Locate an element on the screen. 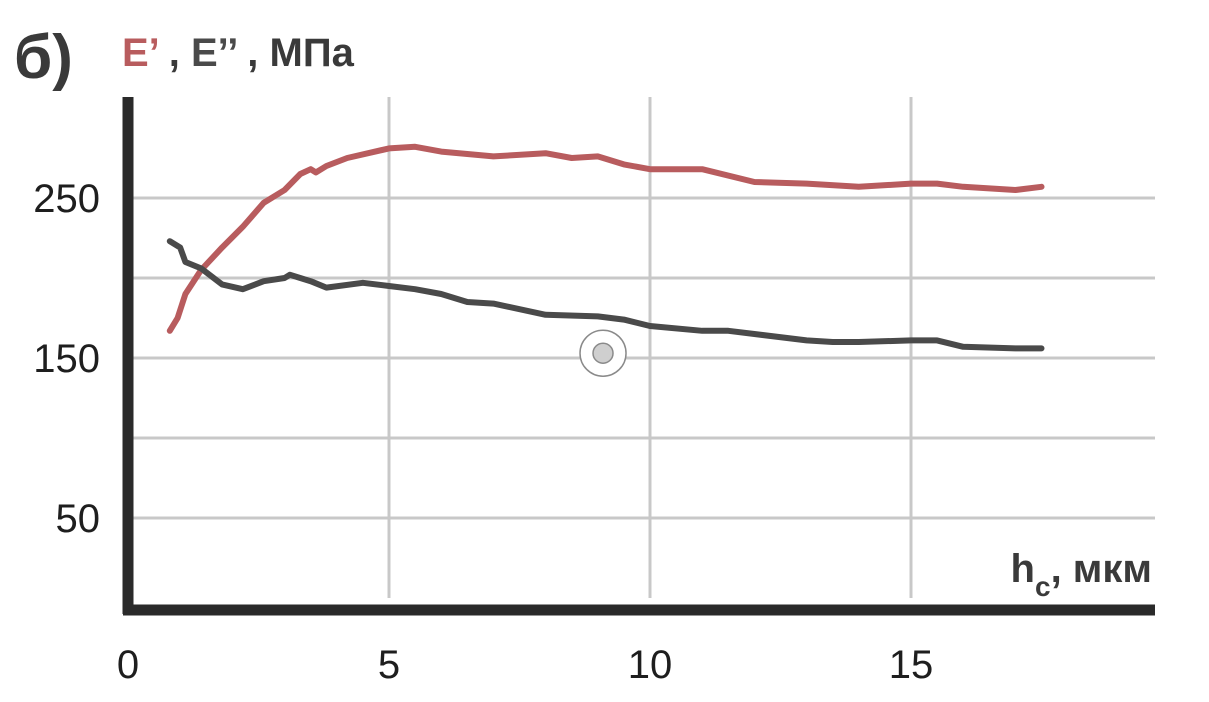 Image resolution: width=1209 pixels, height=702 pixels. y-axis-label-unit: МПа is located at coordinates (312, 53).